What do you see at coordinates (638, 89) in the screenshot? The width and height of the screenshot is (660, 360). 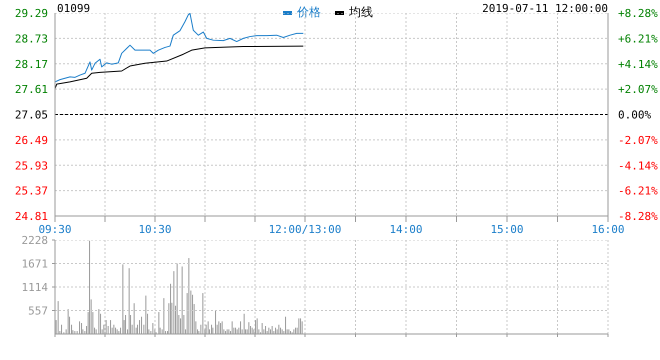 I see `text: +2.07%` at bounding box center [638, 89].